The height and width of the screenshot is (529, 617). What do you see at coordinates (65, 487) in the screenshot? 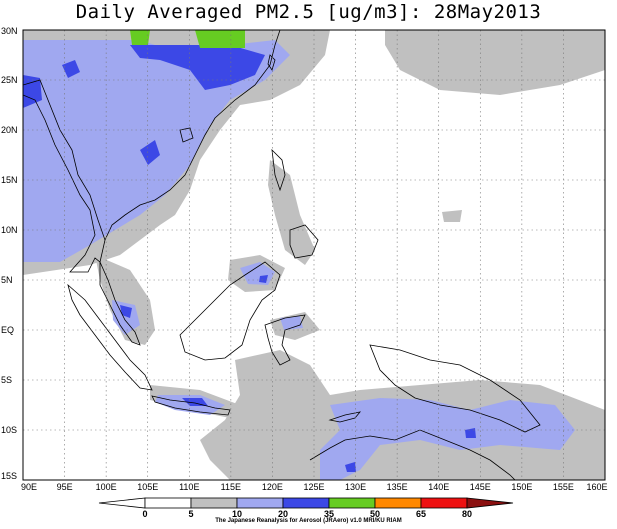
I see `lon-label: 95E` at bounding box center [65, 487].